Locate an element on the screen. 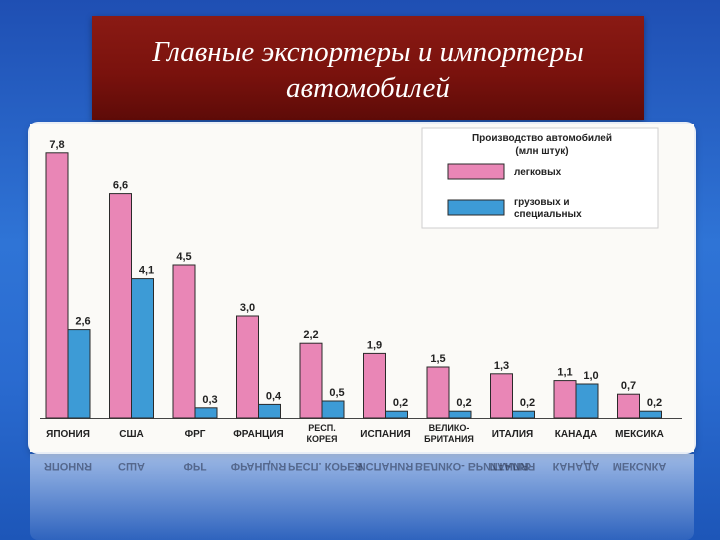 The height and width of the screenshot is (540, 720). reflection-label-4: ФРАНЦИЯ is located at coordinates (258, 466).